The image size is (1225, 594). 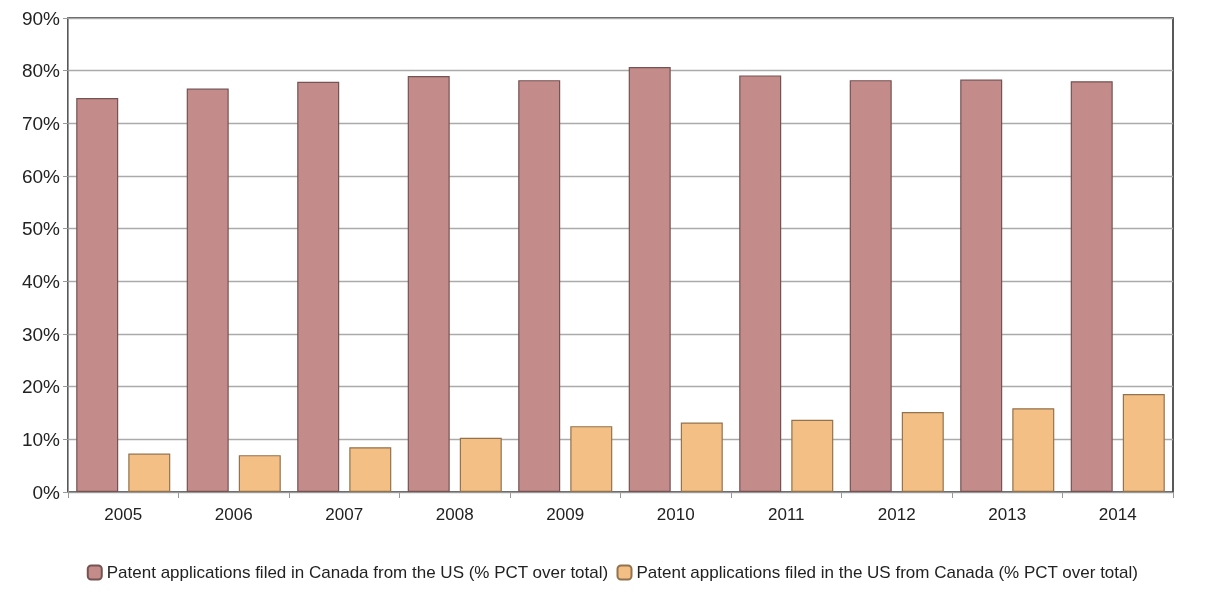 I want to click on x-tick-label: 2009, so click(x=565, y=514).